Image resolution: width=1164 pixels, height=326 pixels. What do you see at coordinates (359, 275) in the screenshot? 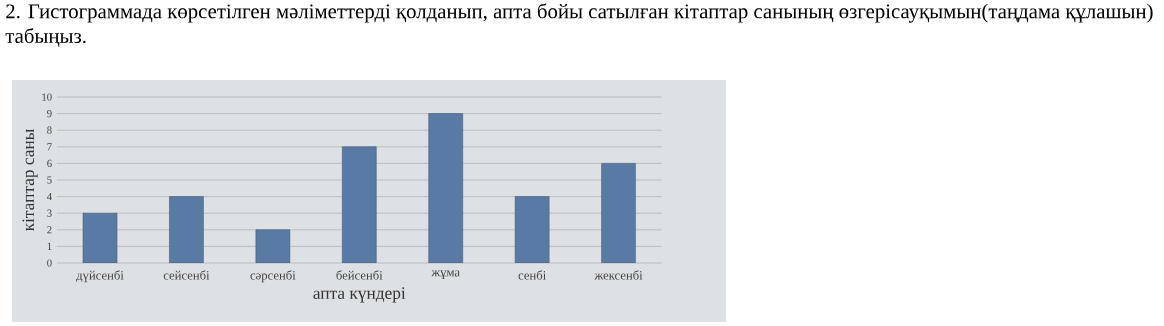
I see `x-tick-label: бейсенбі` at bounding box center [359, 275].